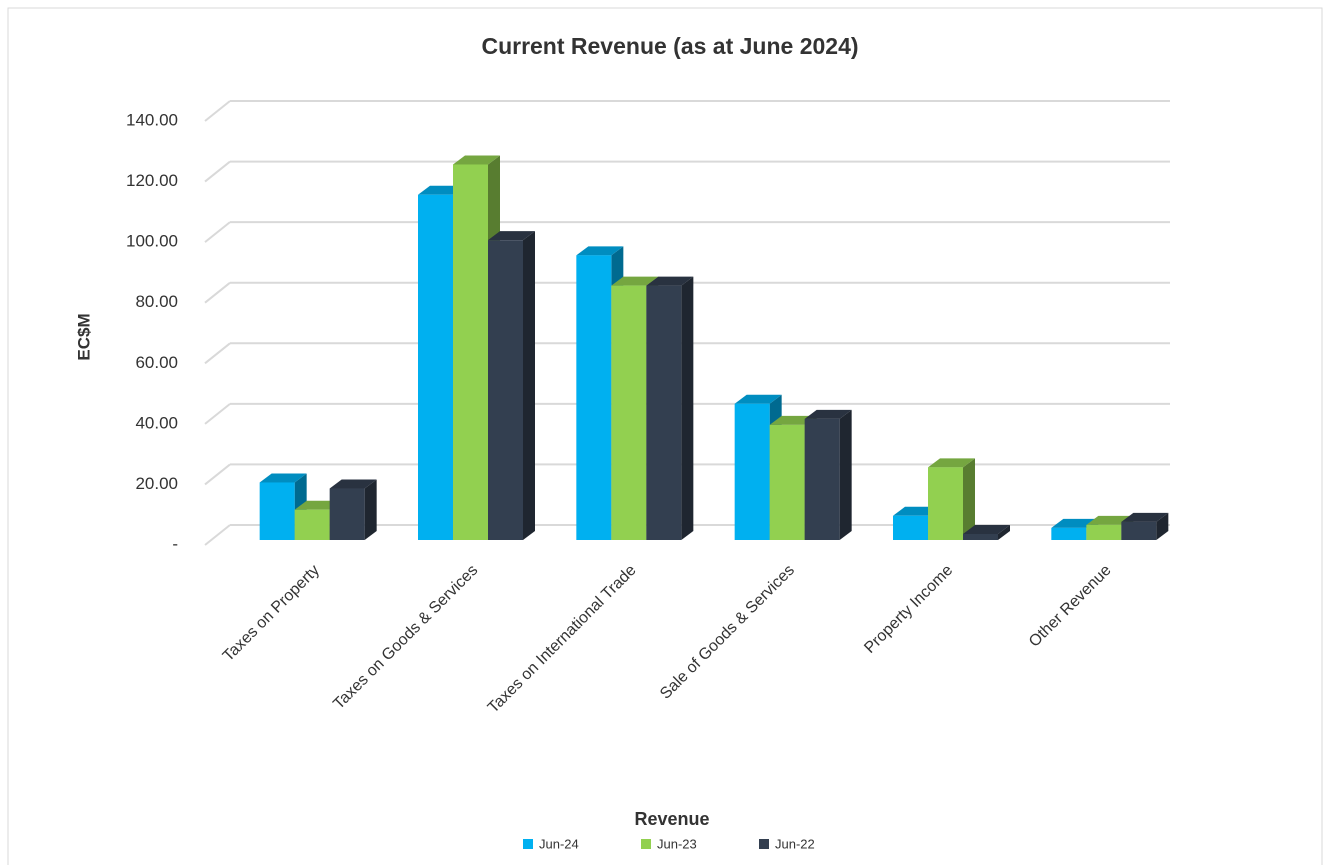  Describe the element at coordinates (156, 301) in the screenshot. I see `y-tick-label: 80.00` at that location.